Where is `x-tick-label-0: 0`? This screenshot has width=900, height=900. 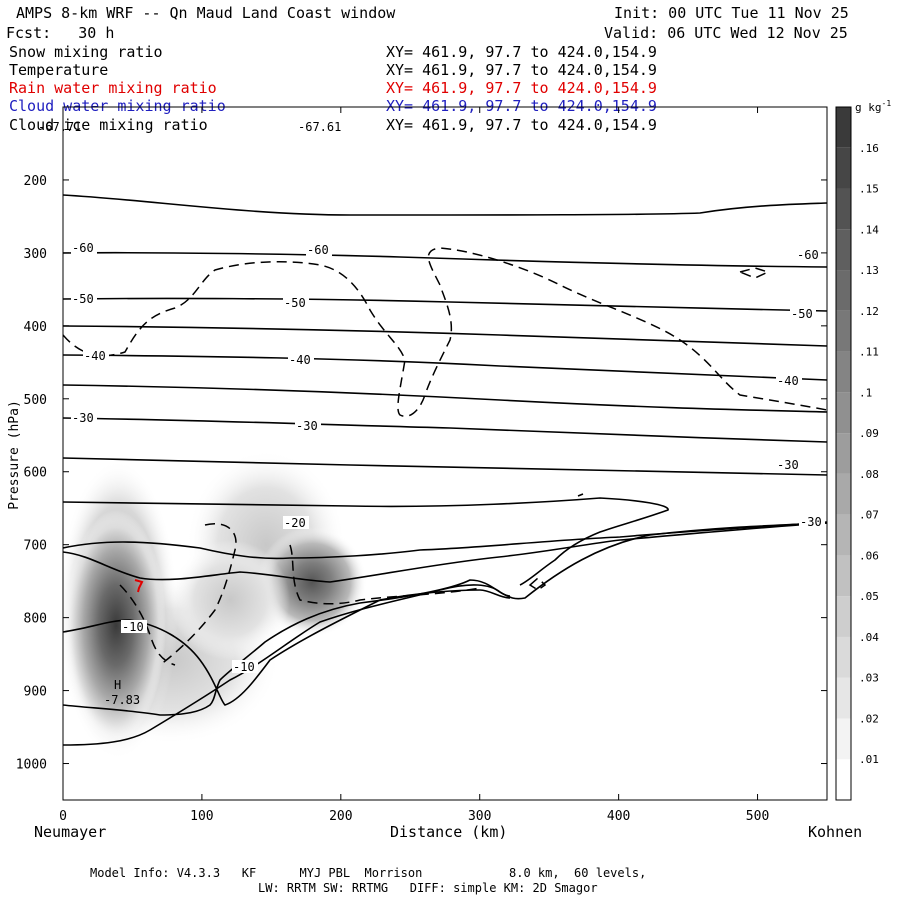 x-tick-label-0: 0 is located at coordinates (63, 816).